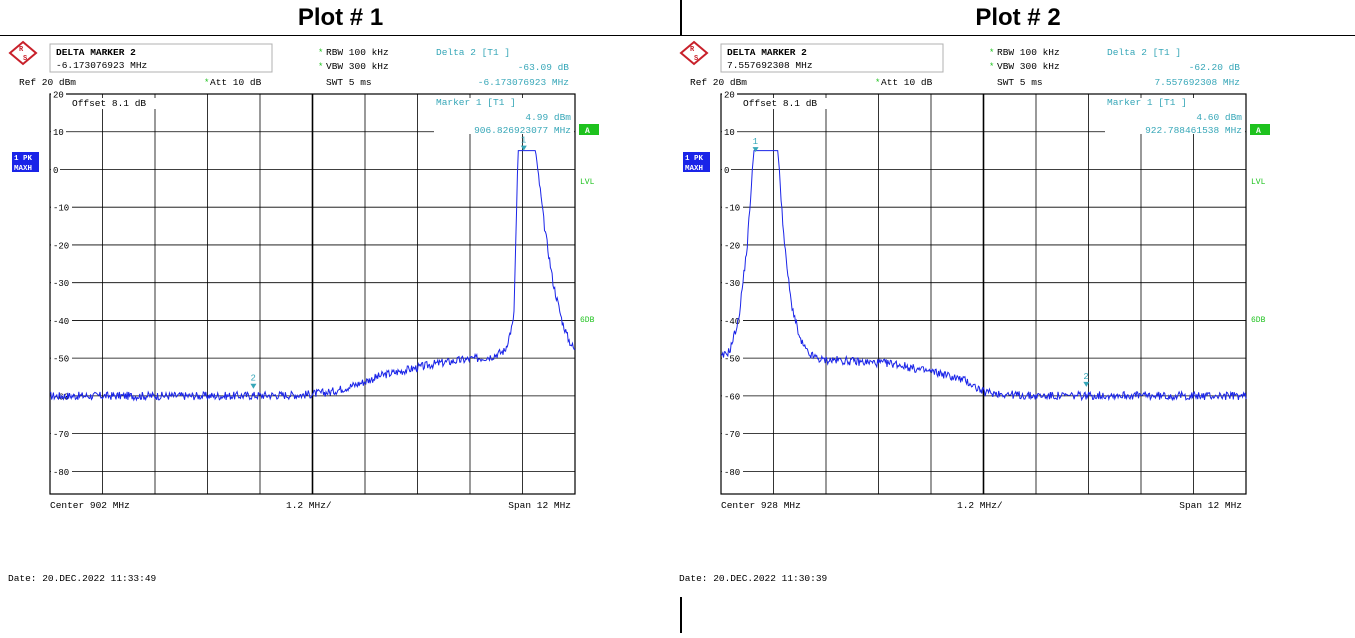 Image resolution: width=1355 pixels, height=638 pixels. Describe the element at coordinates (761, 505) in the screenshot. I see `center-freq-label: Center 928 MHz` at that location.